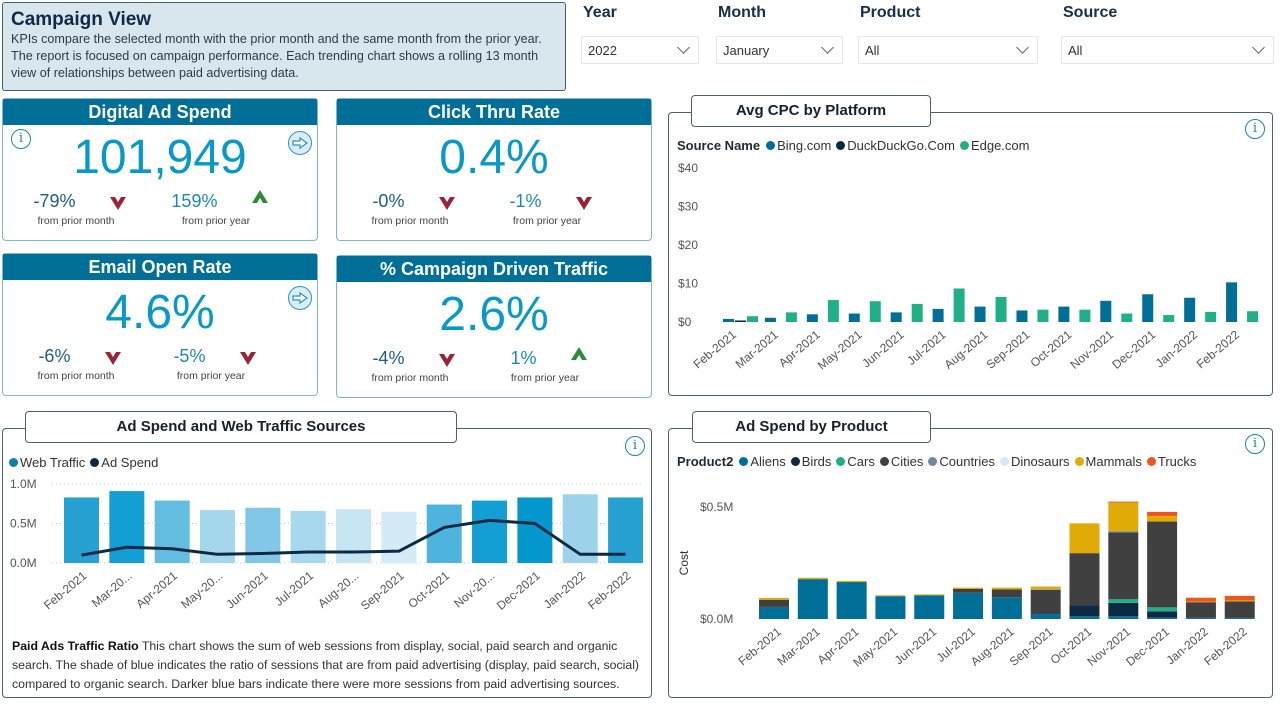 The height and width of the screenshot is (710, 1280). I want to click on bar-edge-com-feb-2022, so click(1253, 316).